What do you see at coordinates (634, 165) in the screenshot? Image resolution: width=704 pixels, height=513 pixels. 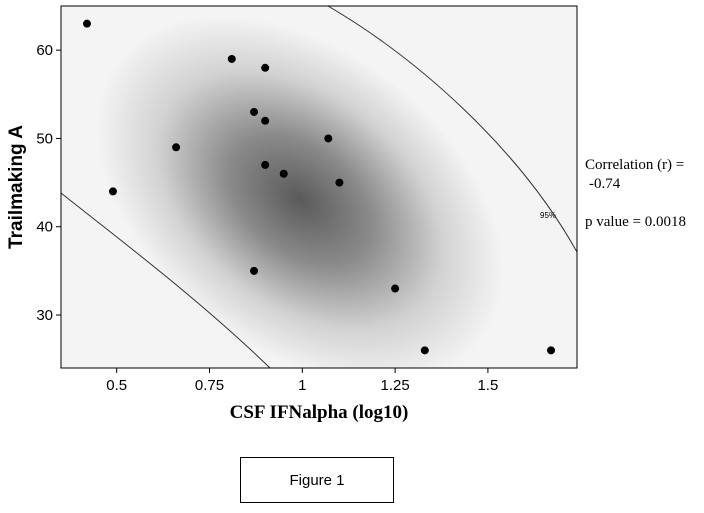 I see `correlation-label: Correlation (r) =` at bounding box center [634, 165].